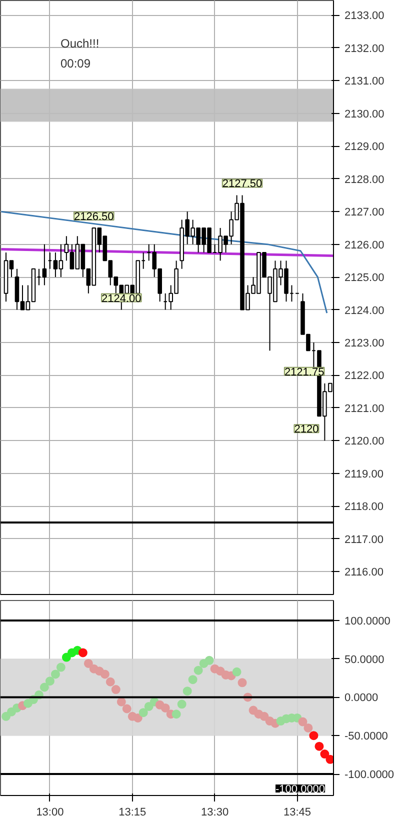 Image resolution: width=397 pixels, height=821 pixels. I want to click on y-tick-label: 2117.00, so click(364, 540).